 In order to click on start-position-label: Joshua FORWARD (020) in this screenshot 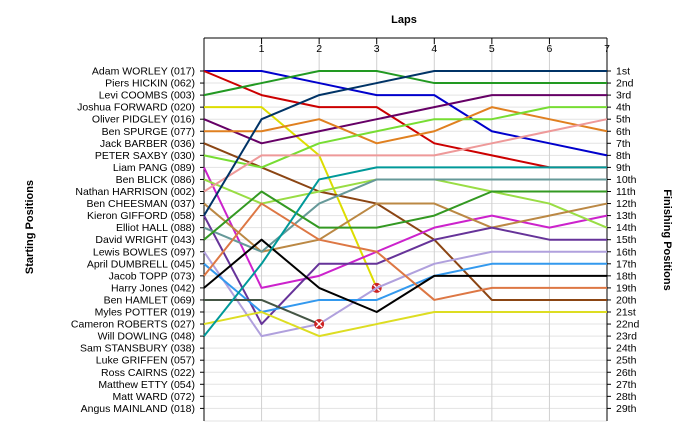, I will do `click(136, 108)`.